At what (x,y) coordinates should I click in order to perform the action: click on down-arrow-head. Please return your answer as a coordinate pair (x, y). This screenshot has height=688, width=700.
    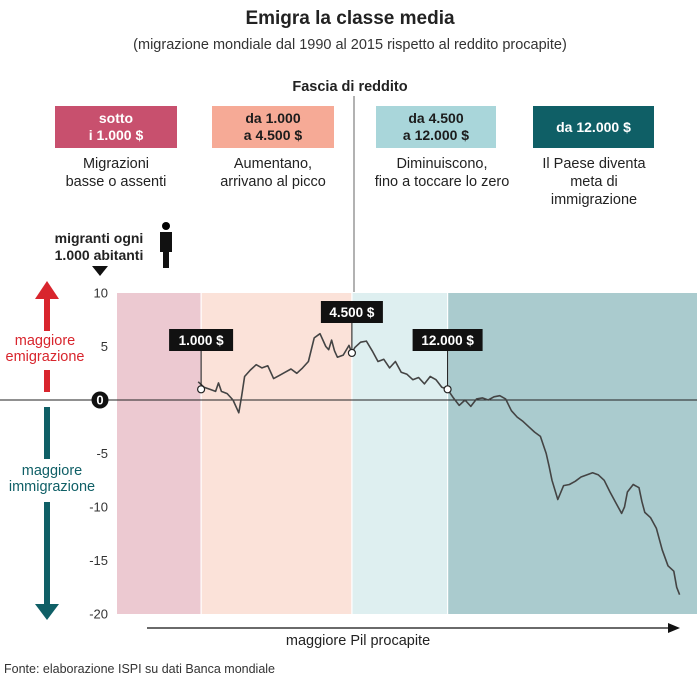
    Looking at the image, I should click on (47, 612).